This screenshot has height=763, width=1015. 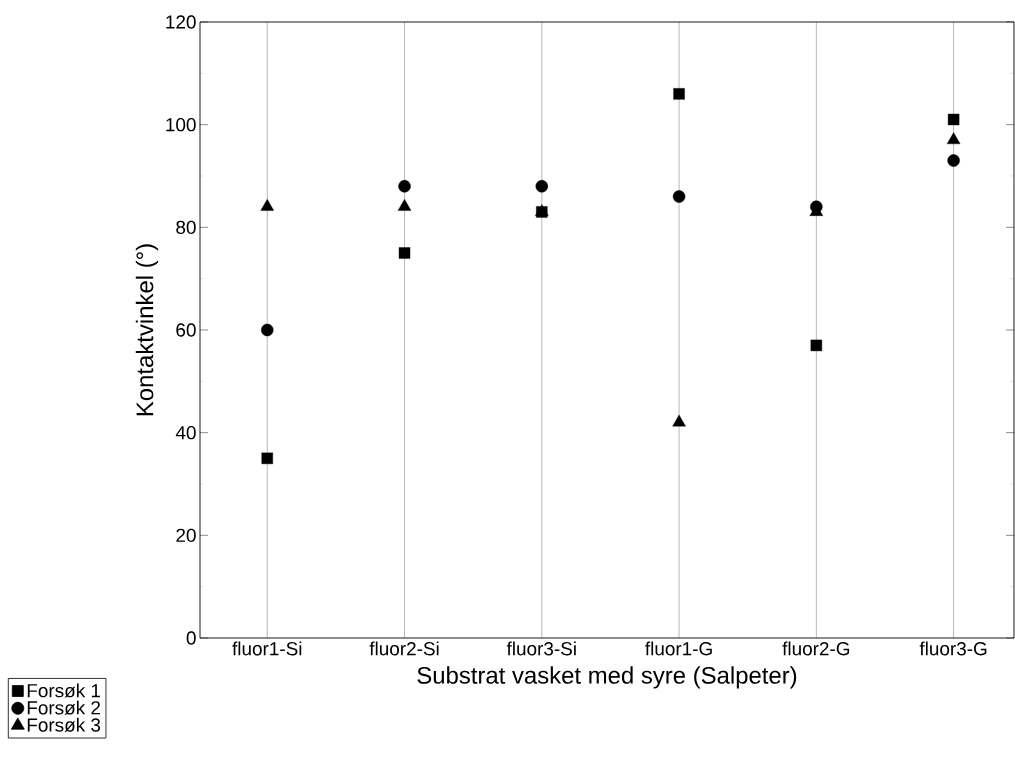 I want to click on y-tick-label: 40, so click(x=185, y=432).